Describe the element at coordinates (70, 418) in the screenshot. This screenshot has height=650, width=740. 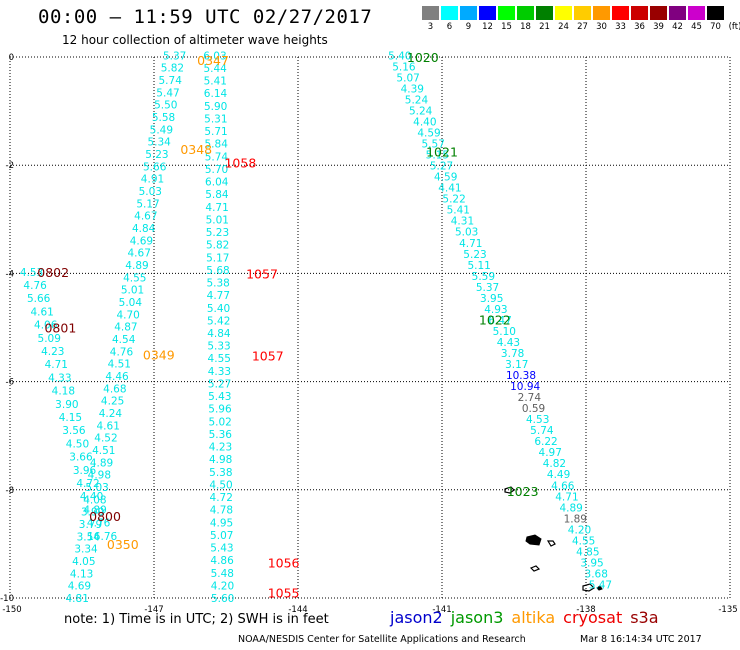
I see `wave-height-value: 4.15` at that location.